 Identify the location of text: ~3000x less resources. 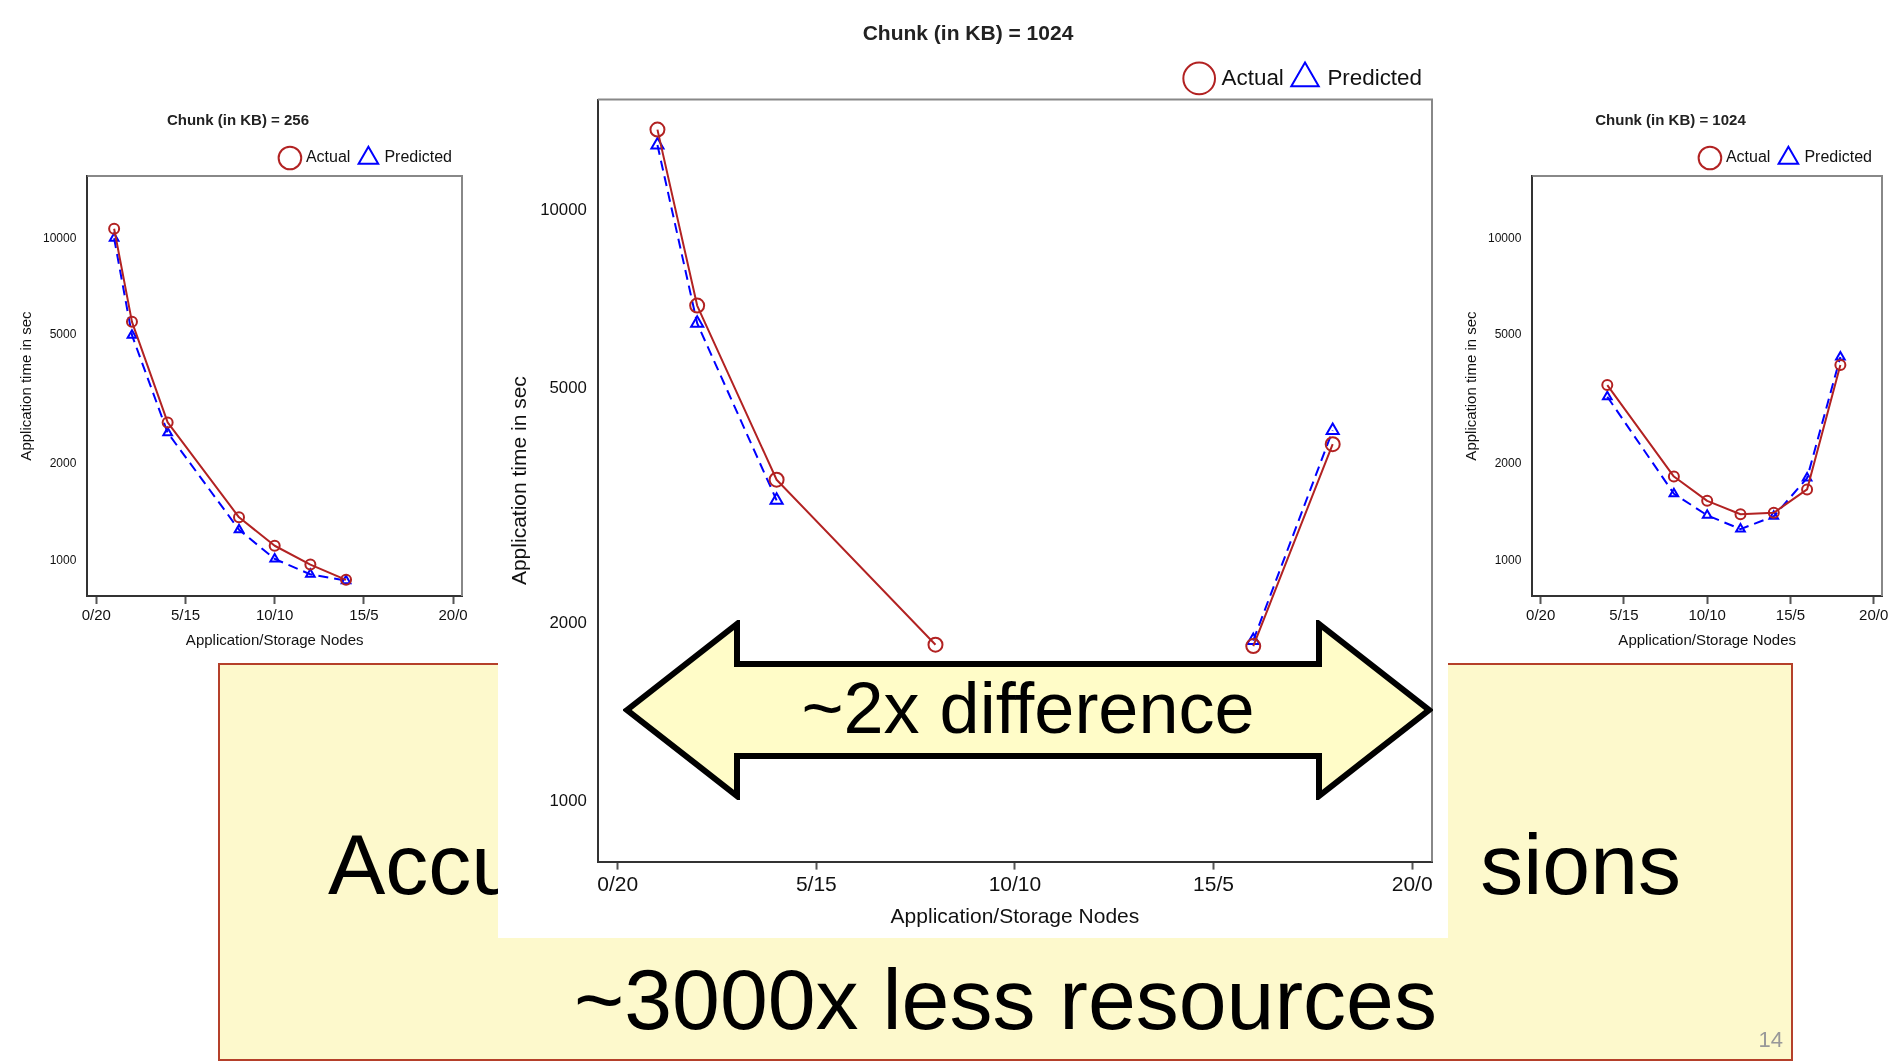
(1005, 999).